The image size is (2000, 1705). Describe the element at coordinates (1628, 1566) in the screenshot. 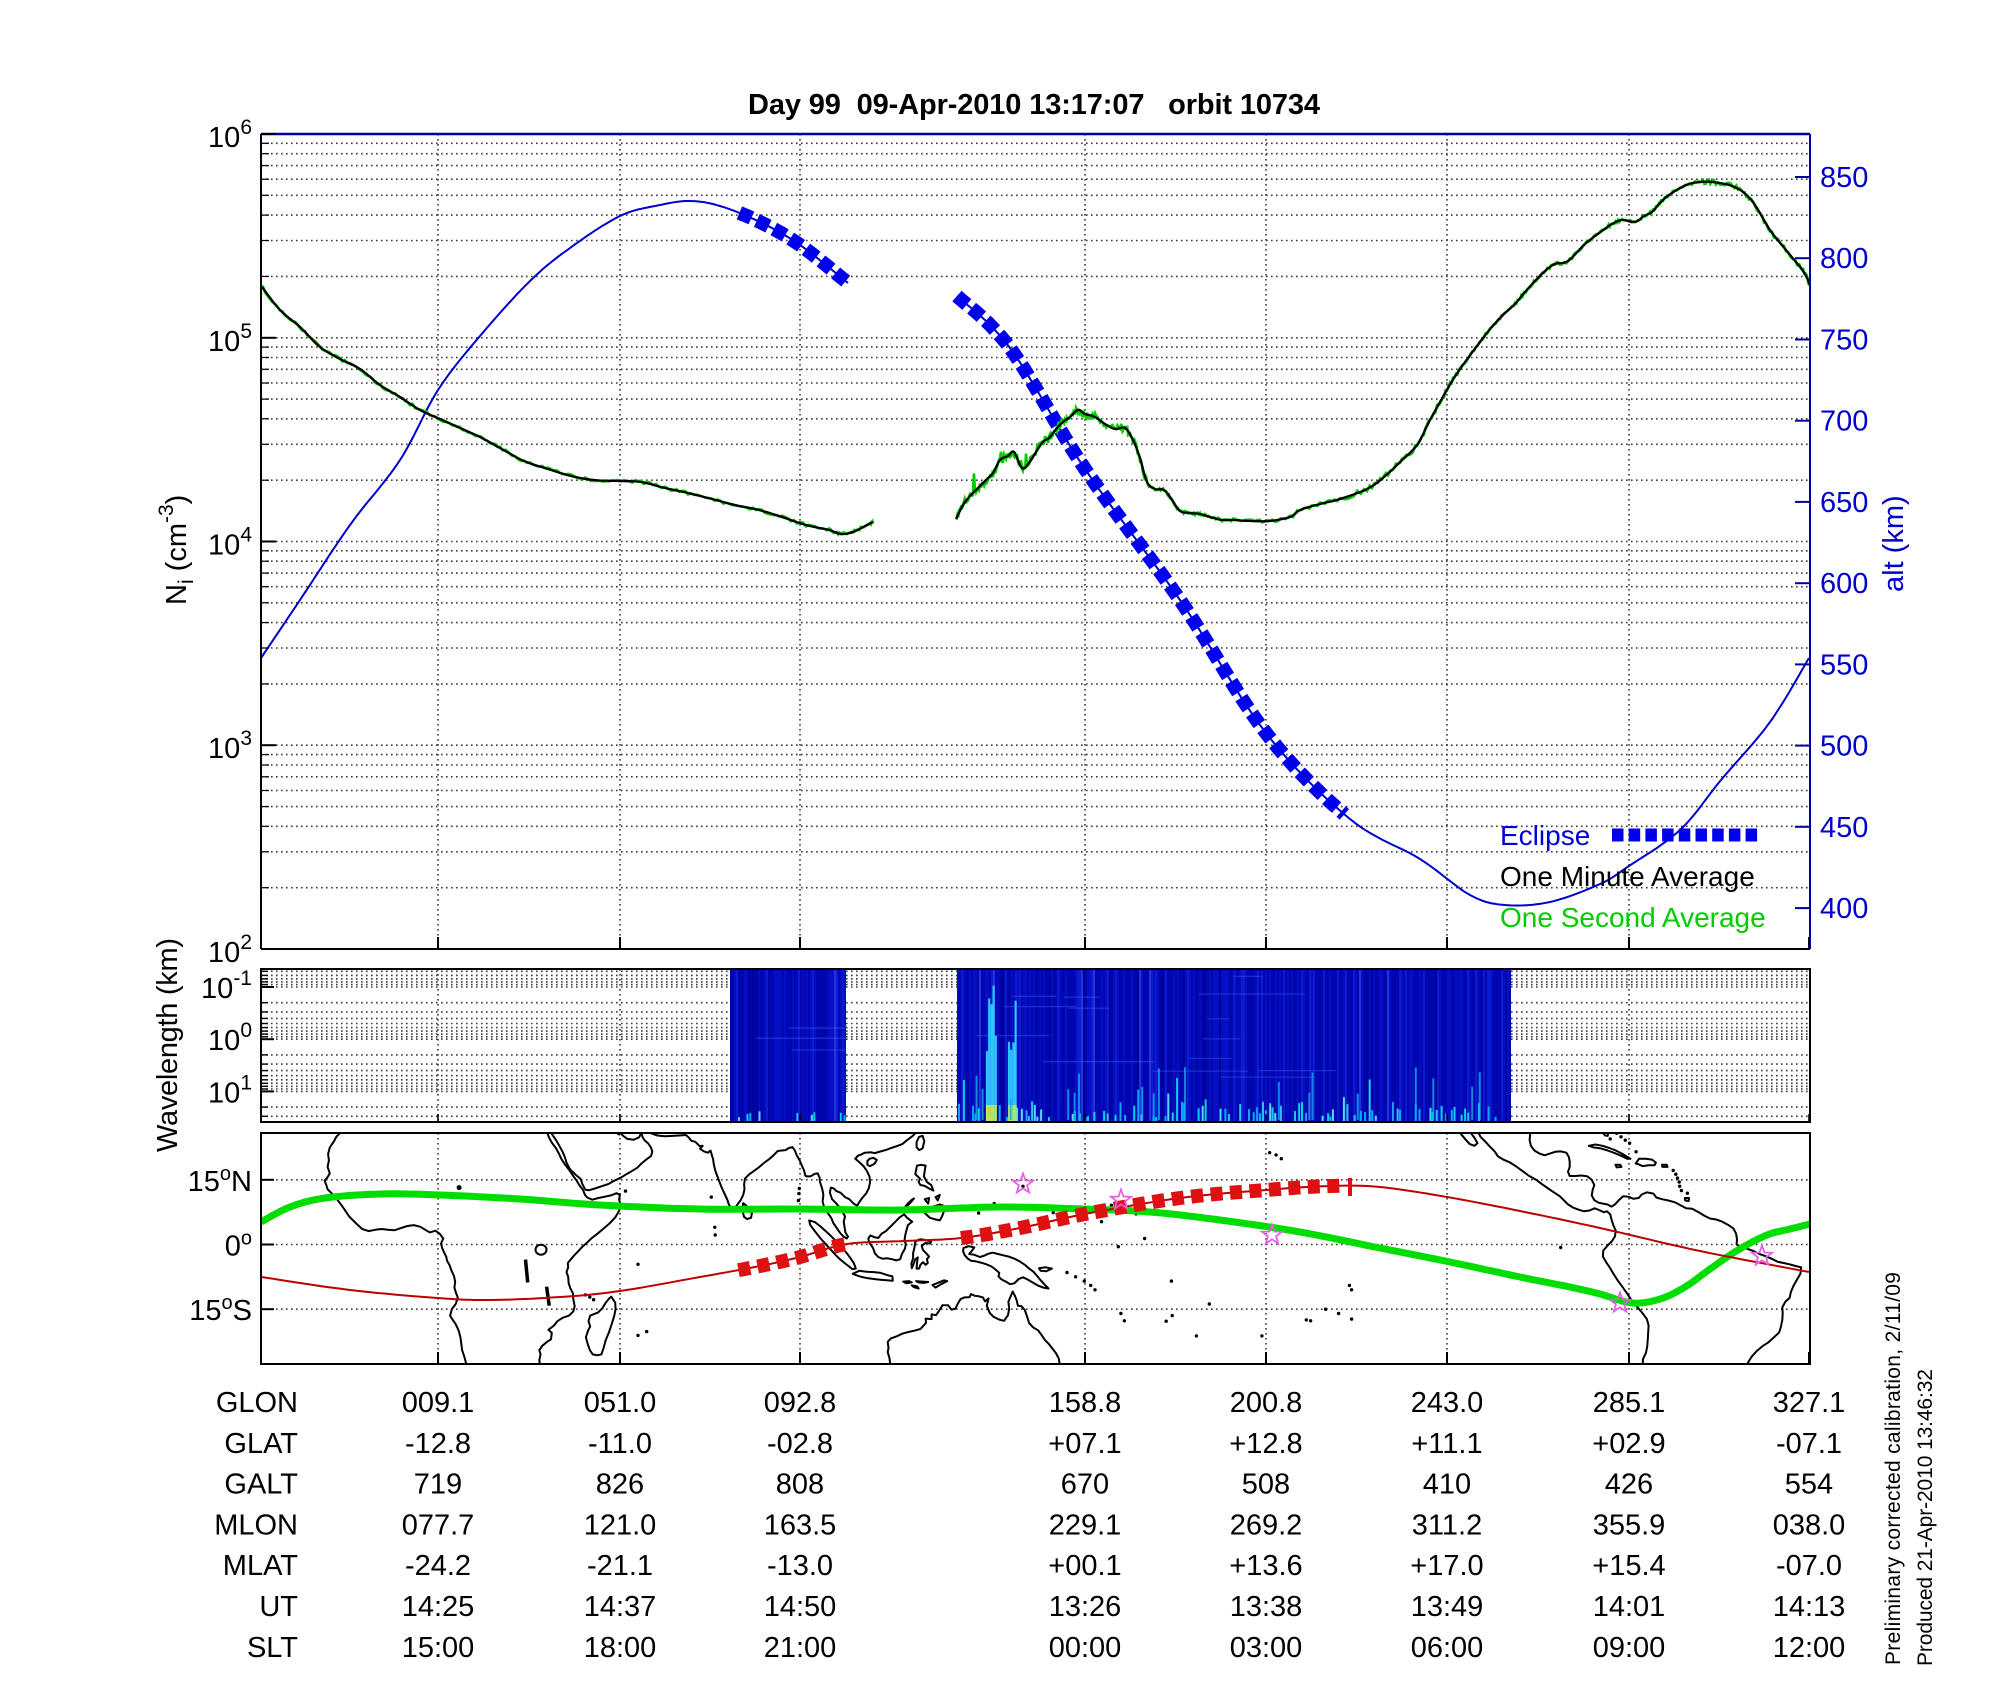

I see `svg-text: +15.4` at that location.